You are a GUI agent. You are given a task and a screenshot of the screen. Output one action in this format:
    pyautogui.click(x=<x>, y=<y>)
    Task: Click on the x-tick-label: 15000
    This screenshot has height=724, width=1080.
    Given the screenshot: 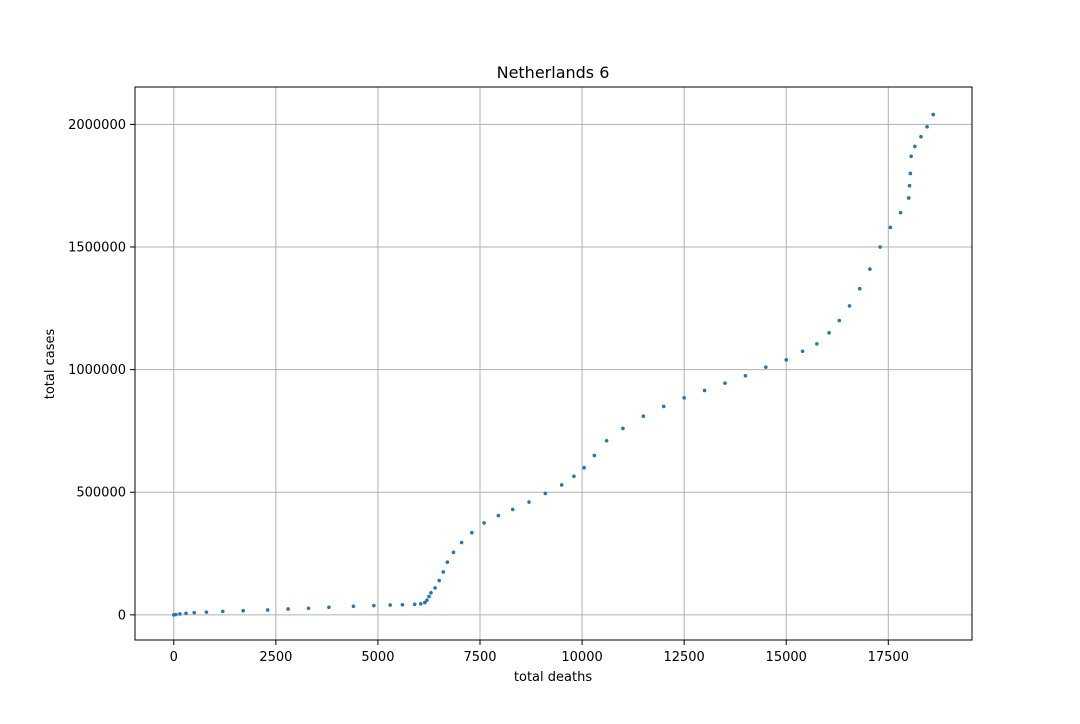 What is the action you would take?
    pyautogui.click(x=786, y=657)
    